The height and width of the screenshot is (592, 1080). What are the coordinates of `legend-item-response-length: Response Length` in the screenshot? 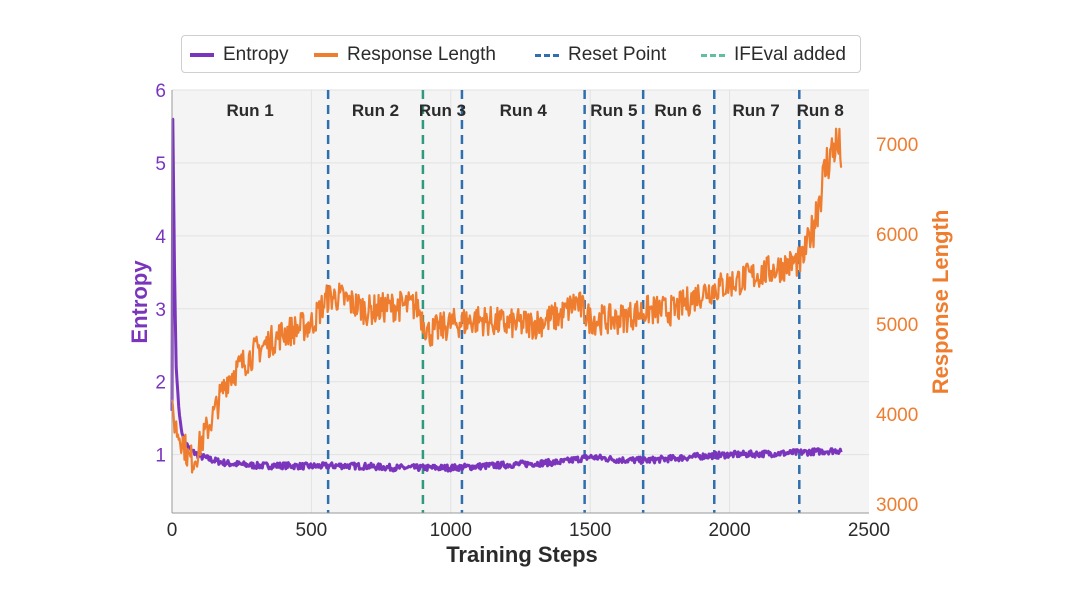 It's located at (405, 55).